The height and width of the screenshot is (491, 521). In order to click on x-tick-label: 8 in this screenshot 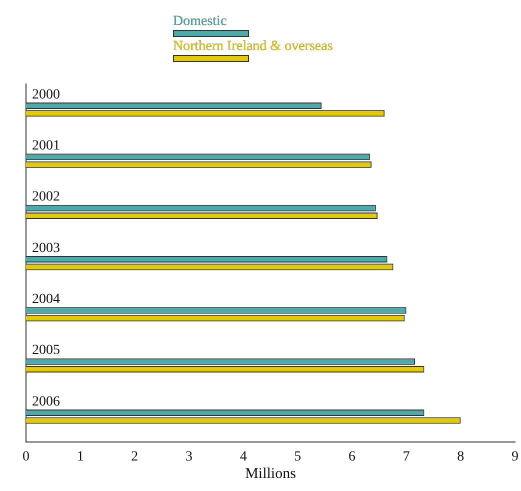, I will do `click(460, 456)`.